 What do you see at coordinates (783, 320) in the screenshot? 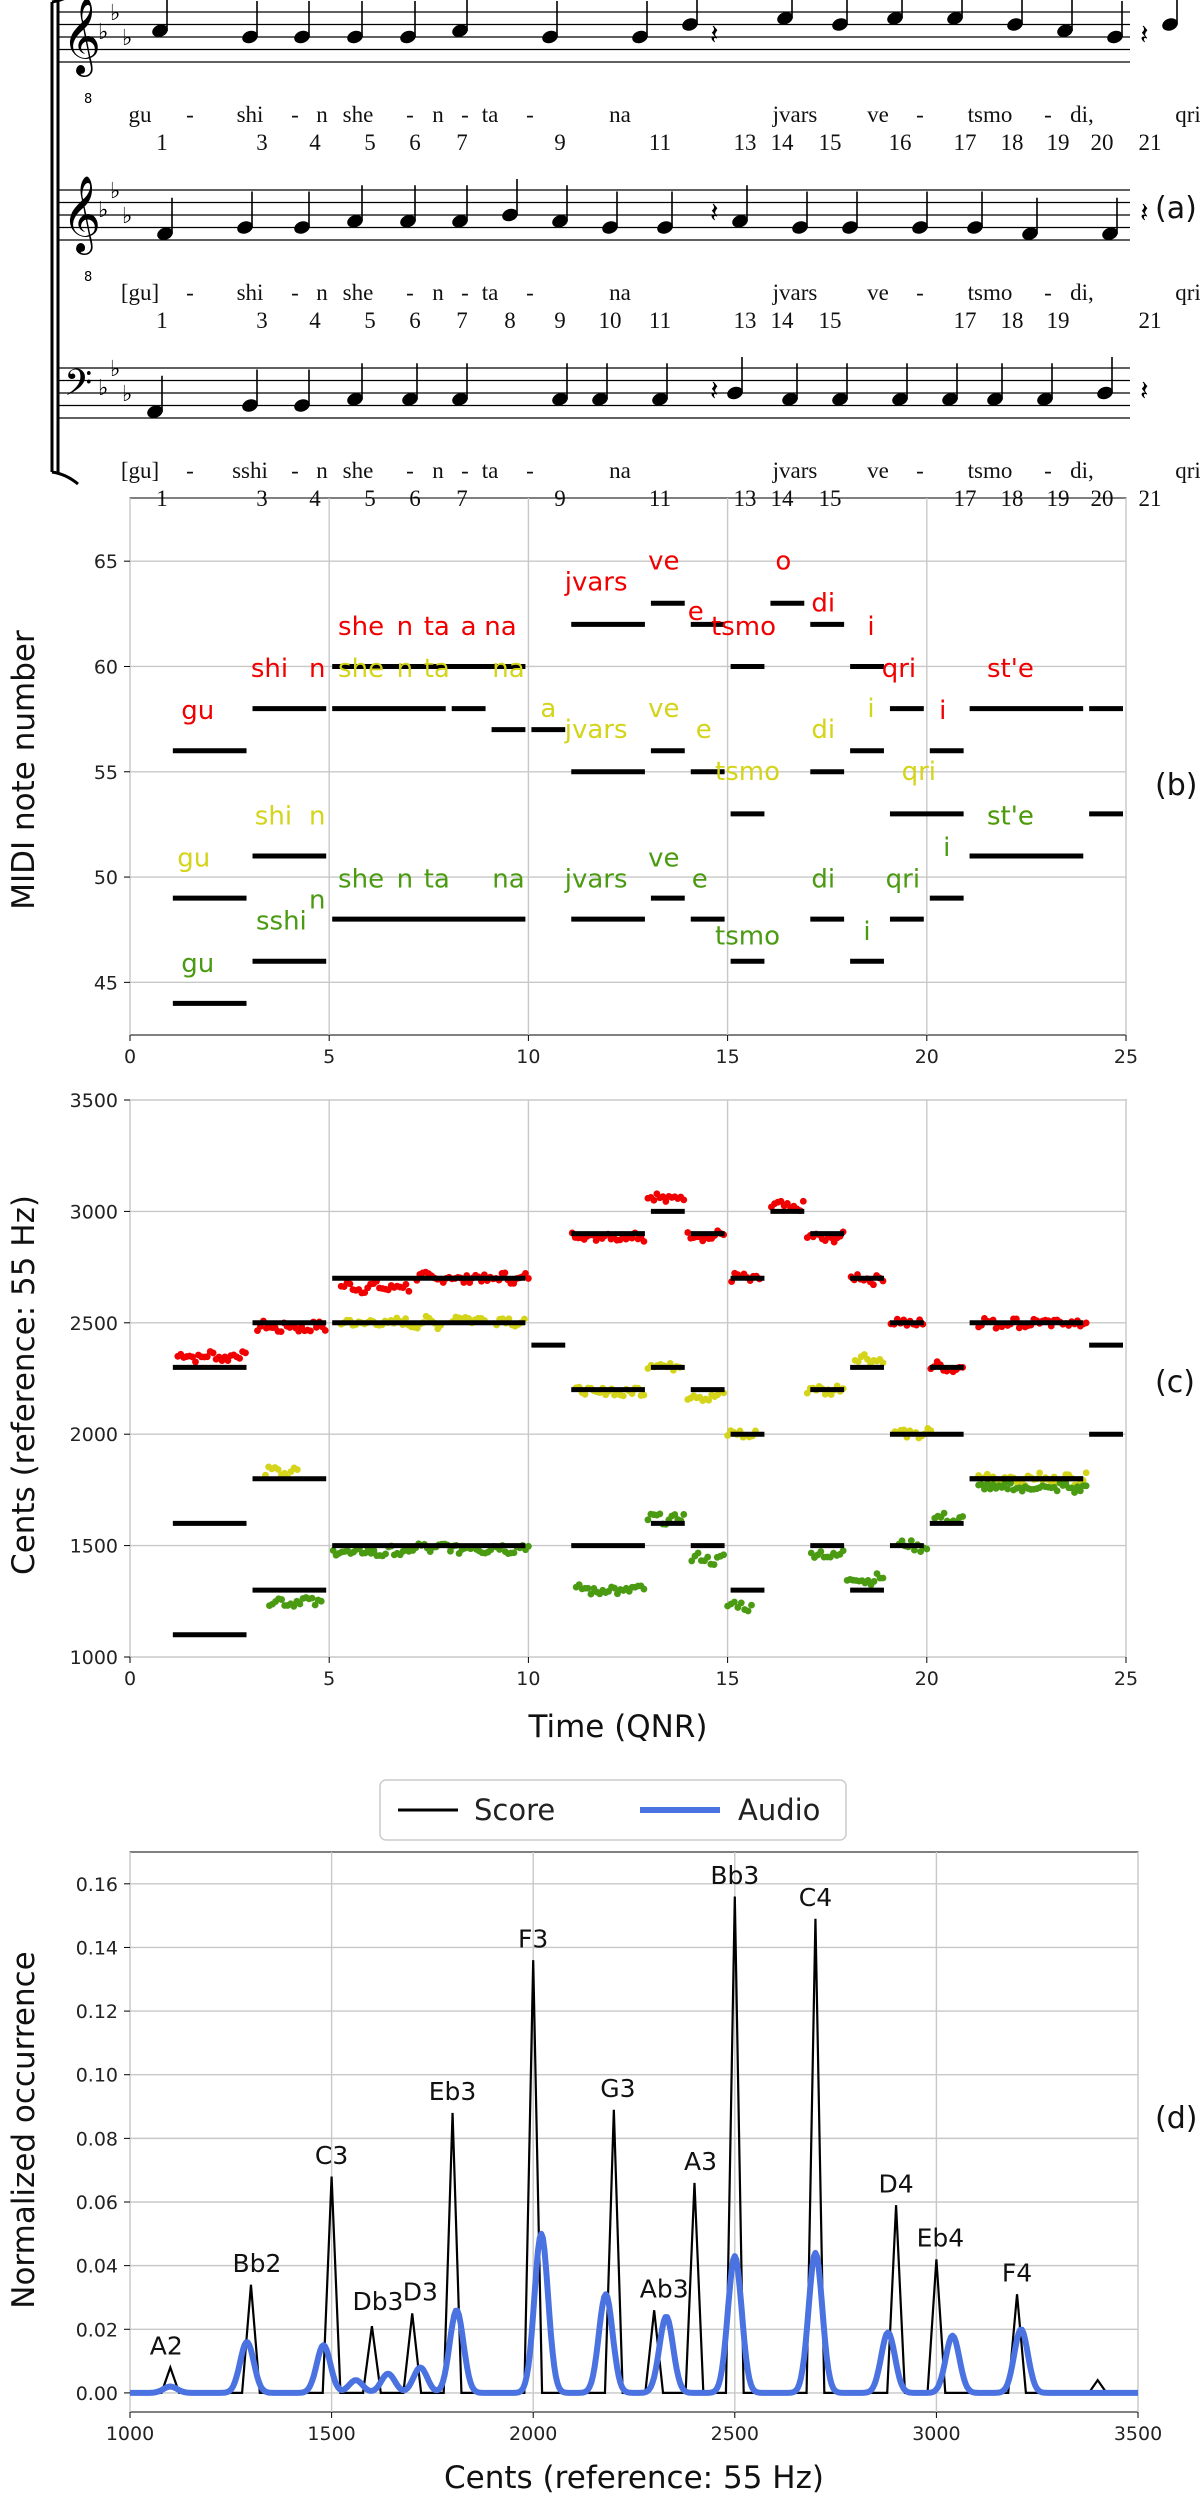
I see `beat-number: 14` at bounding box center [783, 320].